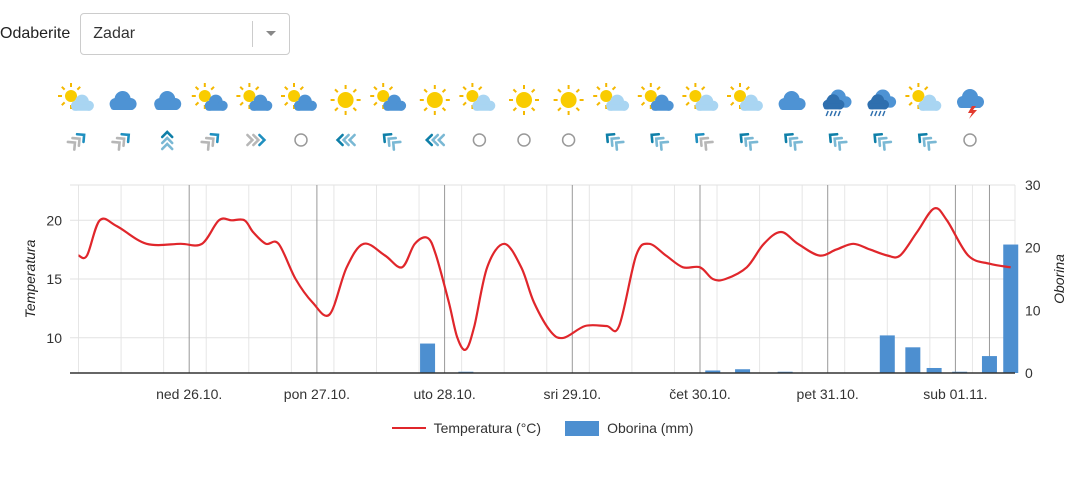 The width and height of the screenshot is (1085, 479). What do you see at coordinates (114, 33) in the screenshot?
I see `location-select-value: Zadar` at bounding box center [114, 33].